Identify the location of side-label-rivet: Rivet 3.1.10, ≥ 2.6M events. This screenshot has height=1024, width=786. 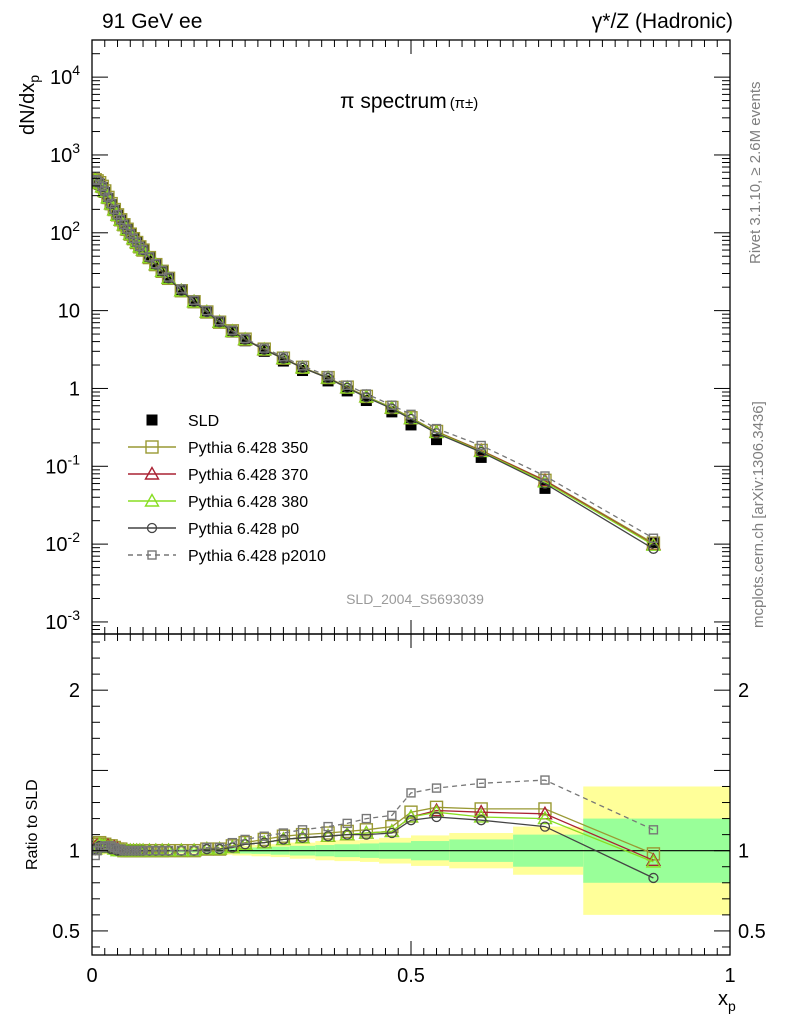
(755, 173).